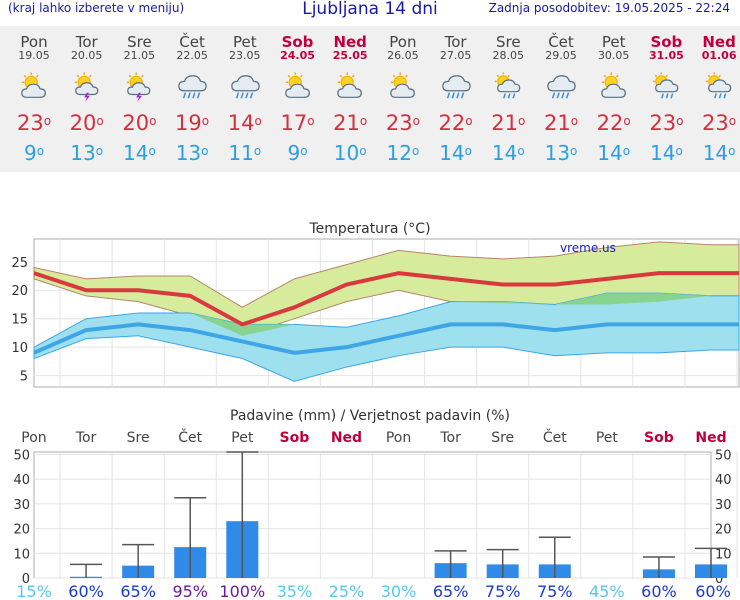 The width and height of the screenshot is (740, 600). What do you see at coordinates (244, 123) in the screenshot?
I see `max-temp: 14o` at bounding box center [244, 123].